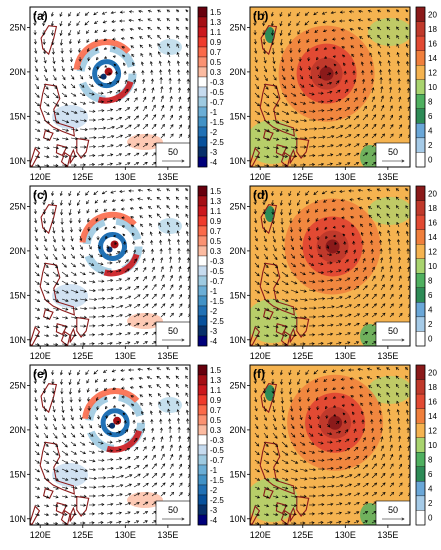  Describe the element at coordinates (420, 387) in the screenshot. I see `colorbar-swatch` at that location.